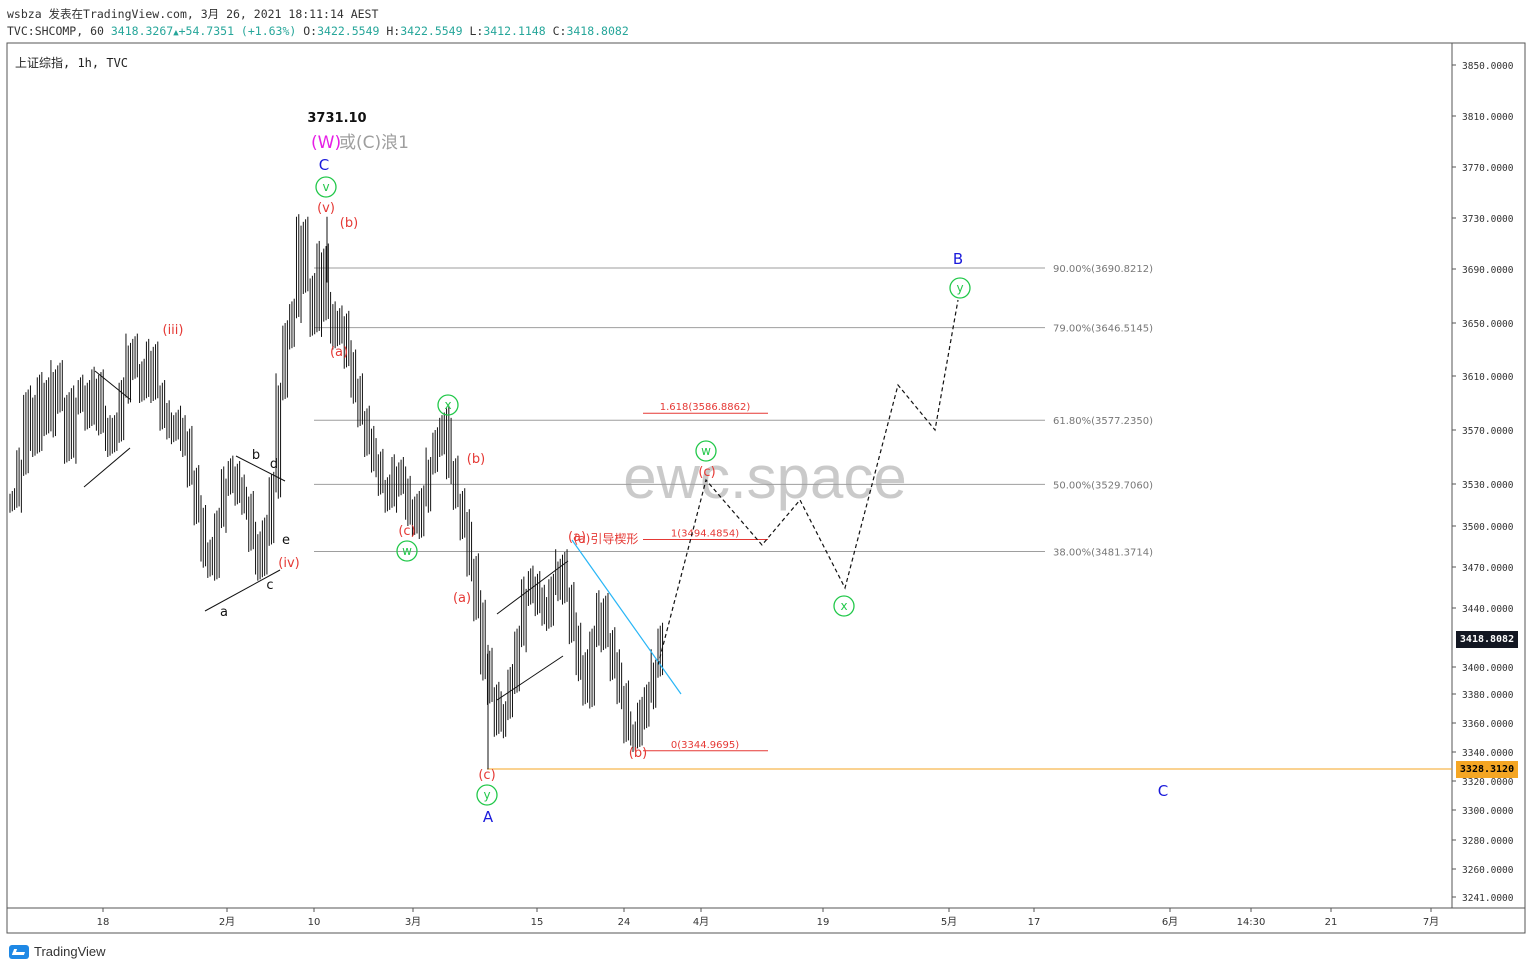  What do you see at coordinates (1170, 922) in the screenshot?
I see `x-tick-label: 6月` at bounding box center [1170, 922].